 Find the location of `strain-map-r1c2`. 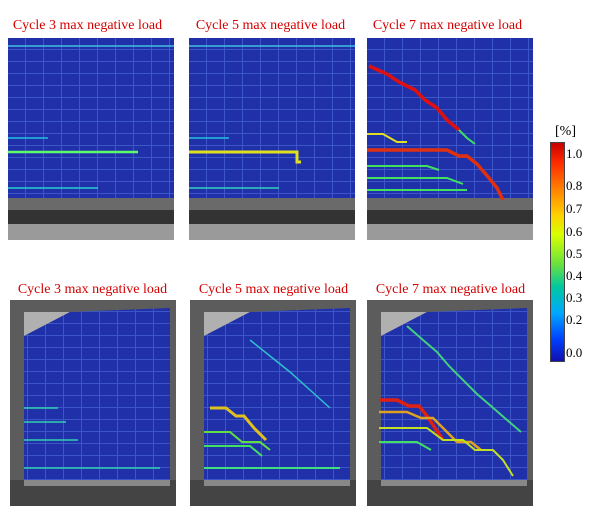

strain-map-r1c2 is located at coordinates (272, 139).